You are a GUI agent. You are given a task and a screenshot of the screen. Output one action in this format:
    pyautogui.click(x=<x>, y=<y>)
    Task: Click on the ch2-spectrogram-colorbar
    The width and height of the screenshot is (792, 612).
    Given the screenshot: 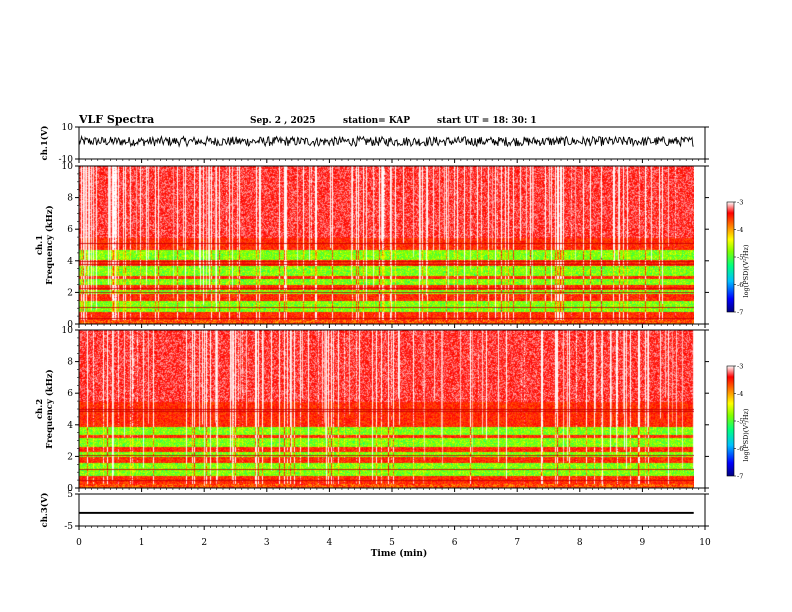 What is the action you would take?
    pyautogui.click(x=730, y=421)
    